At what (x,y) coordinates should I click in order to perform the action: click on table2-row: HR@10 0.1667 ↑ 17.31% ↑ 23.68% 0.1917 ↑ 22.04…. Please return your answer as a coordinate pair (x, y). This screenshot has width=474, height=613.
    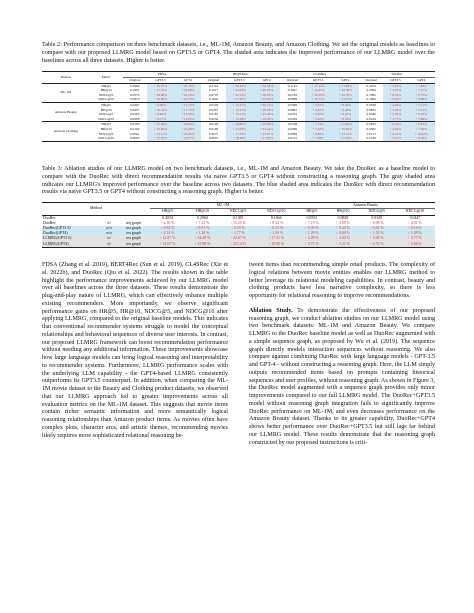
    Looking at the image, I should click on (238, 90).